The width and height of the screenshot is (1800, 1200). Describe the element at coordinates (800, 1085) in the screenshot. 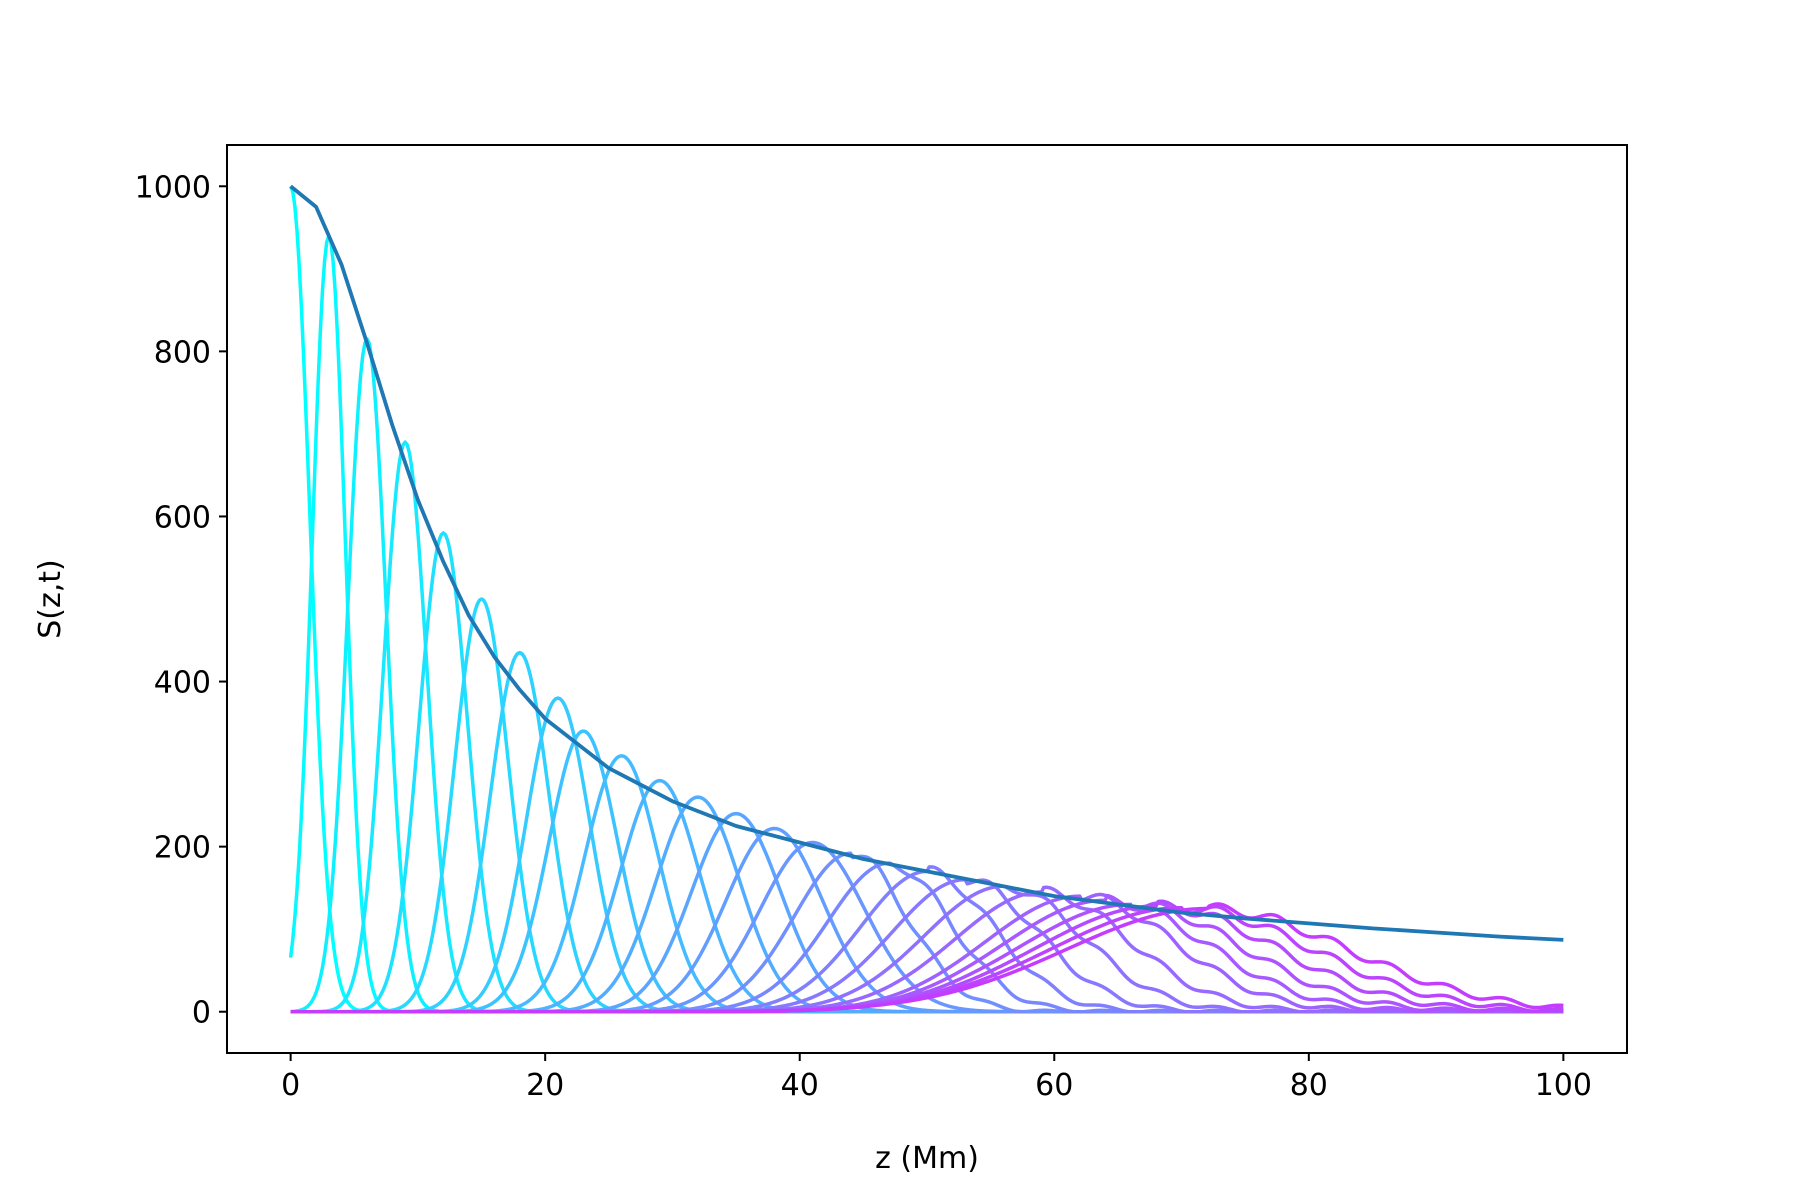

I see `x-tick-label: 40` at that location.